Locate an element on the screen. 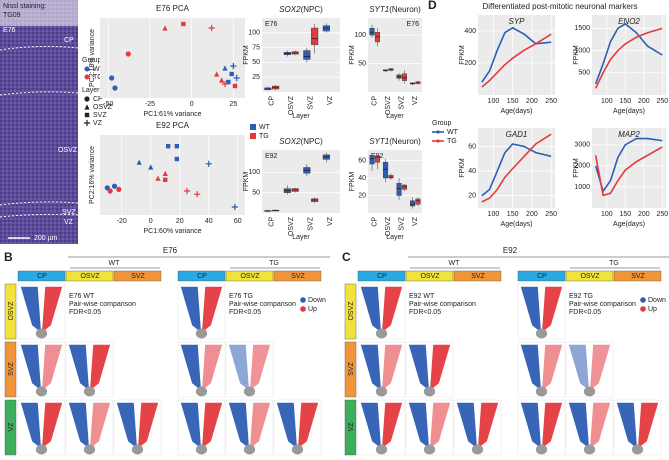 The image size is (669, 460). chart-title: ENO2 is located at coordinates (629, 21).